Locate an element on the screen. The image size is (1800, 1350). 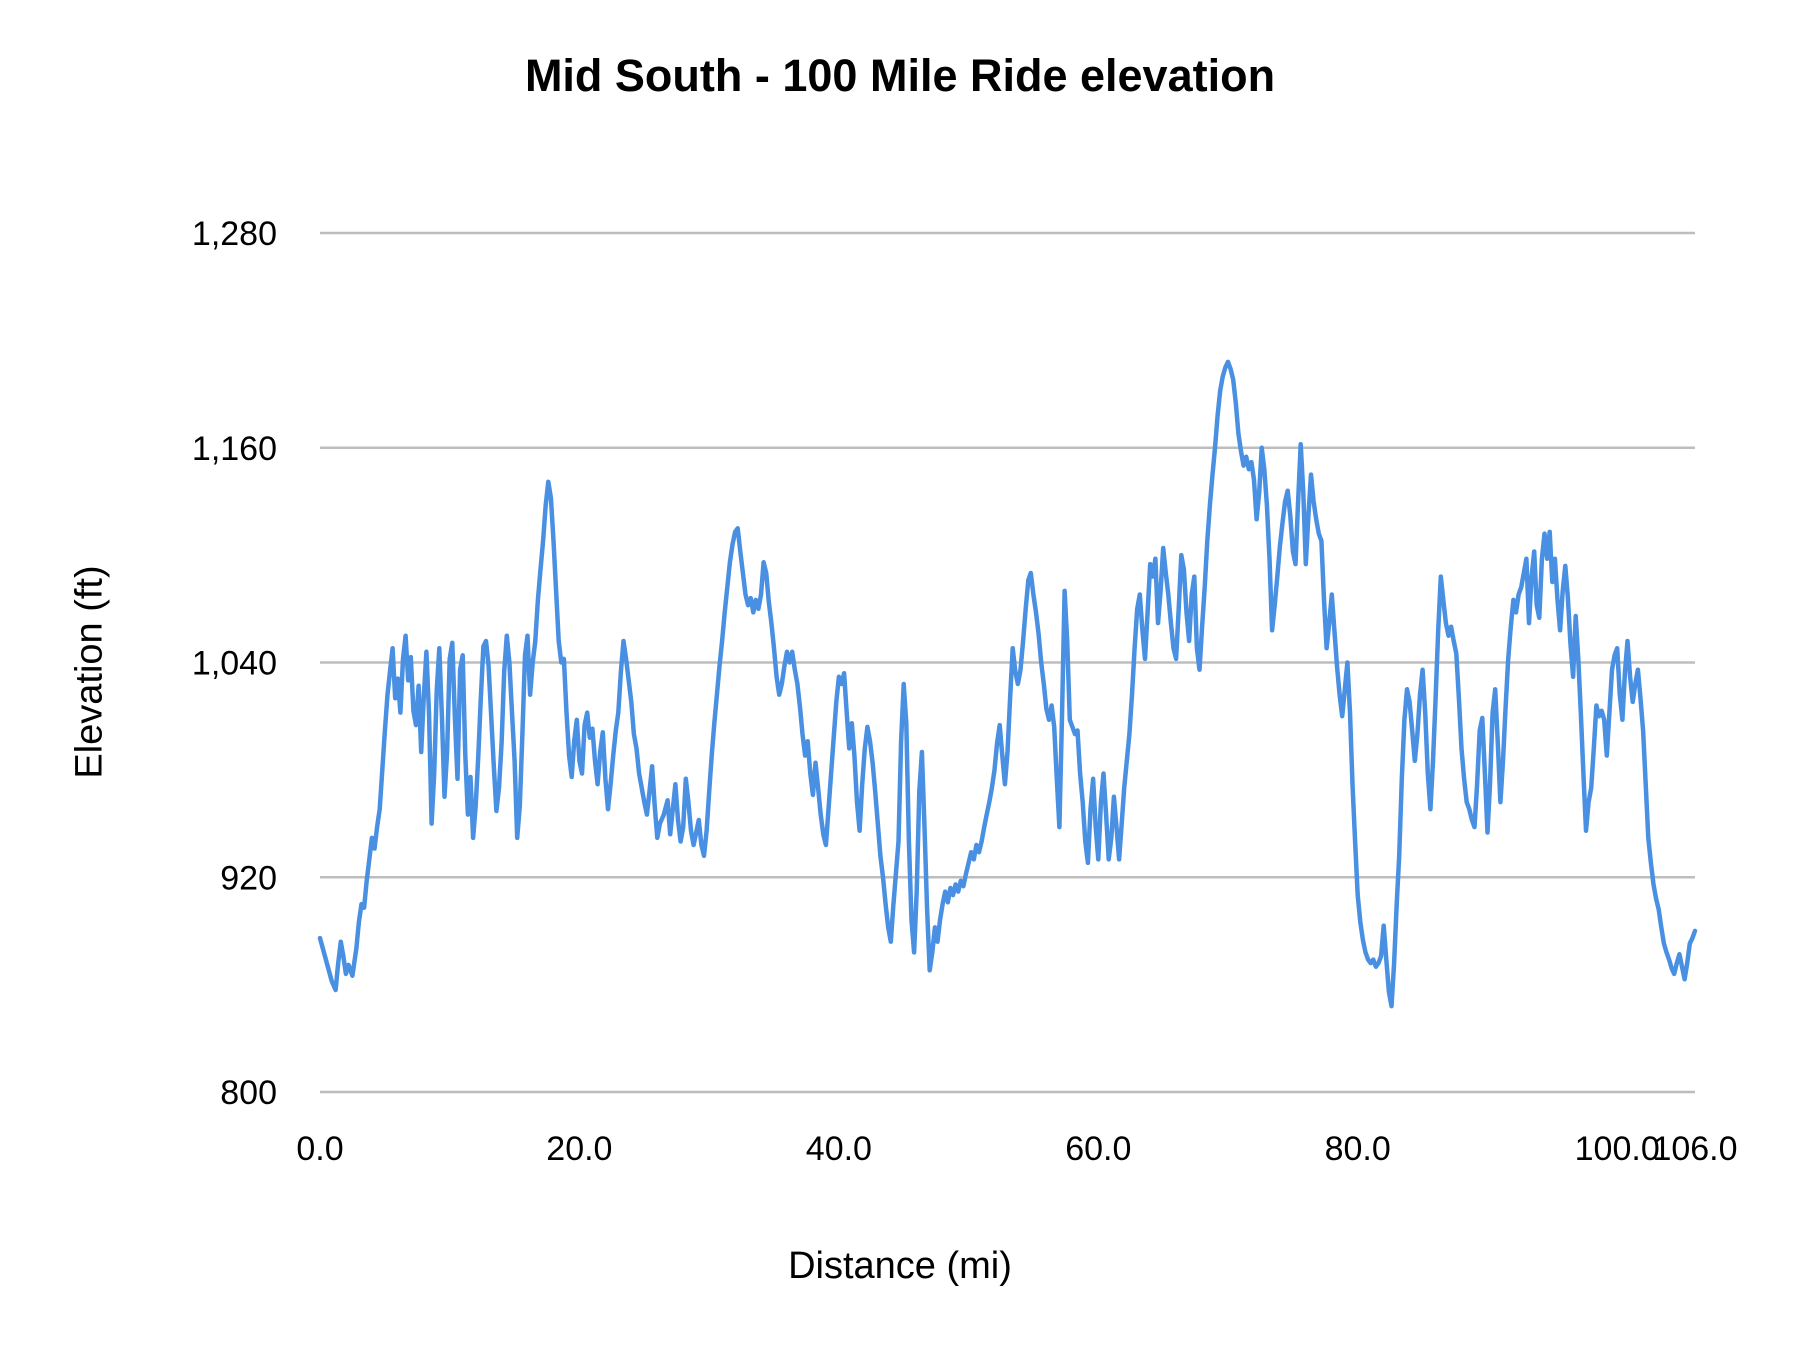
x-tick-label: 0.0 is located at coordinates (319, 1149).